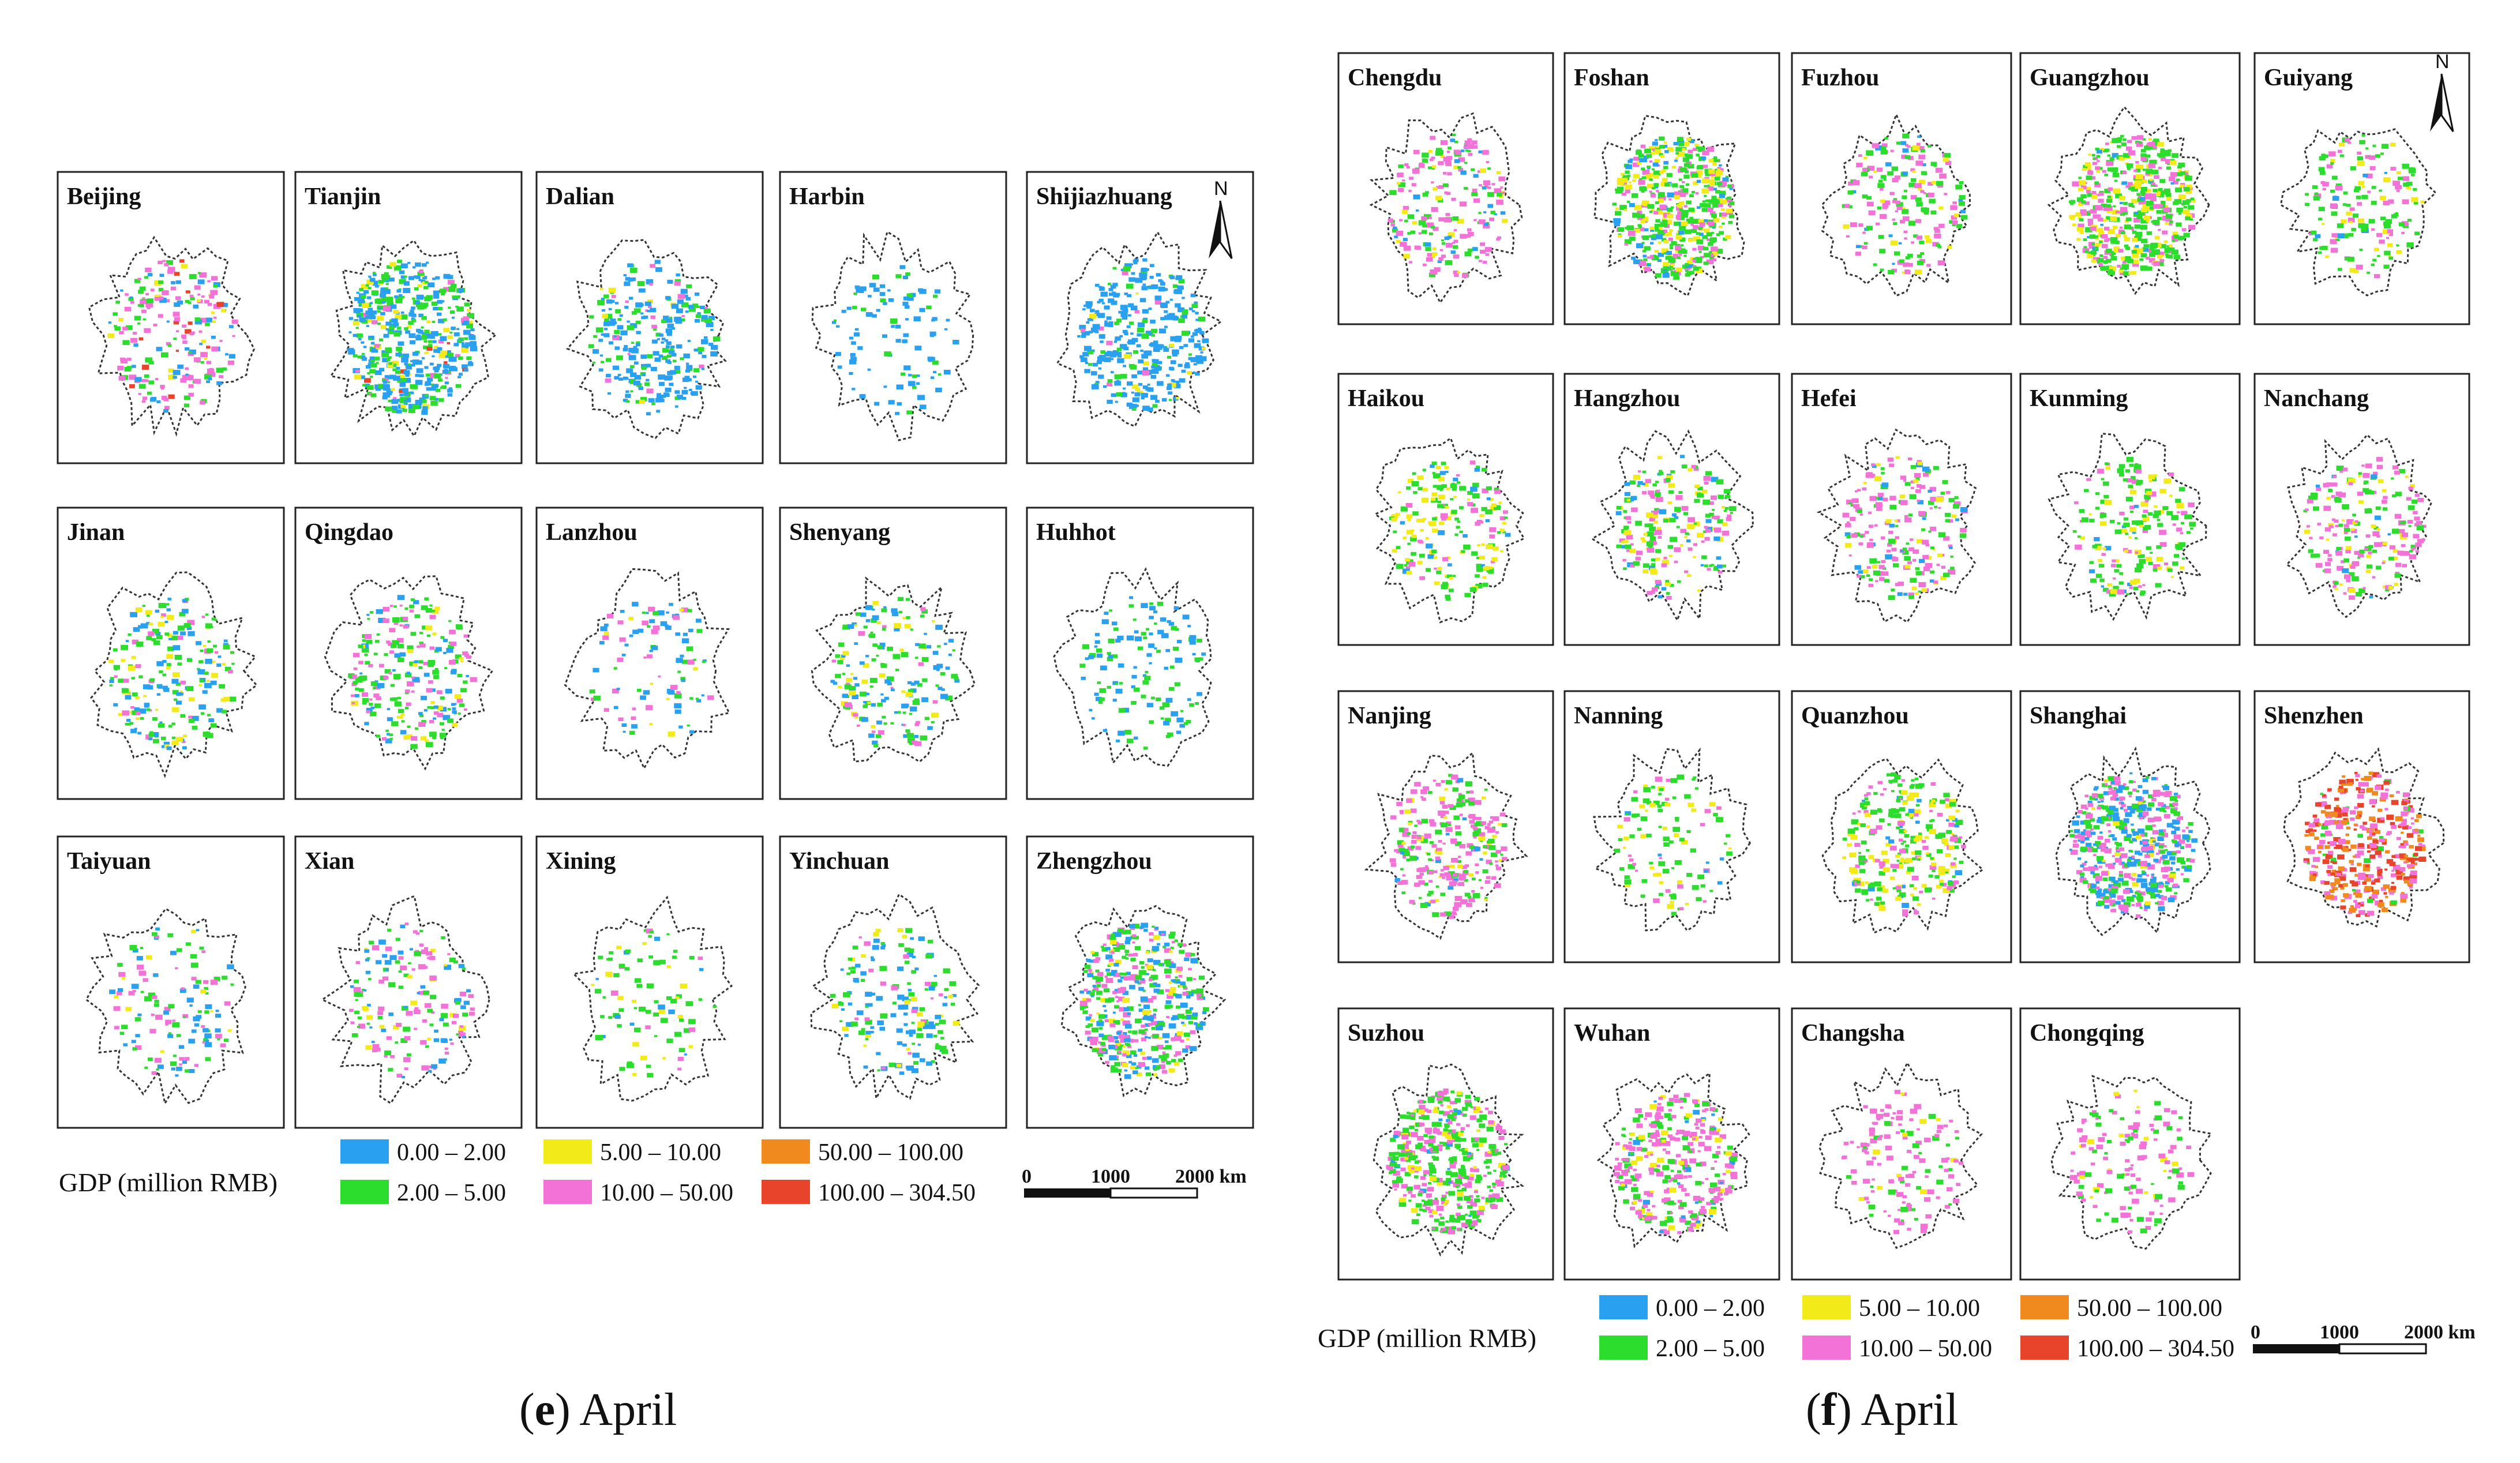  What do you see at coordinates (1094, 861) in the screenshot?
I see `city-label: Zhengzhou` at bounding box center [1094, 861].